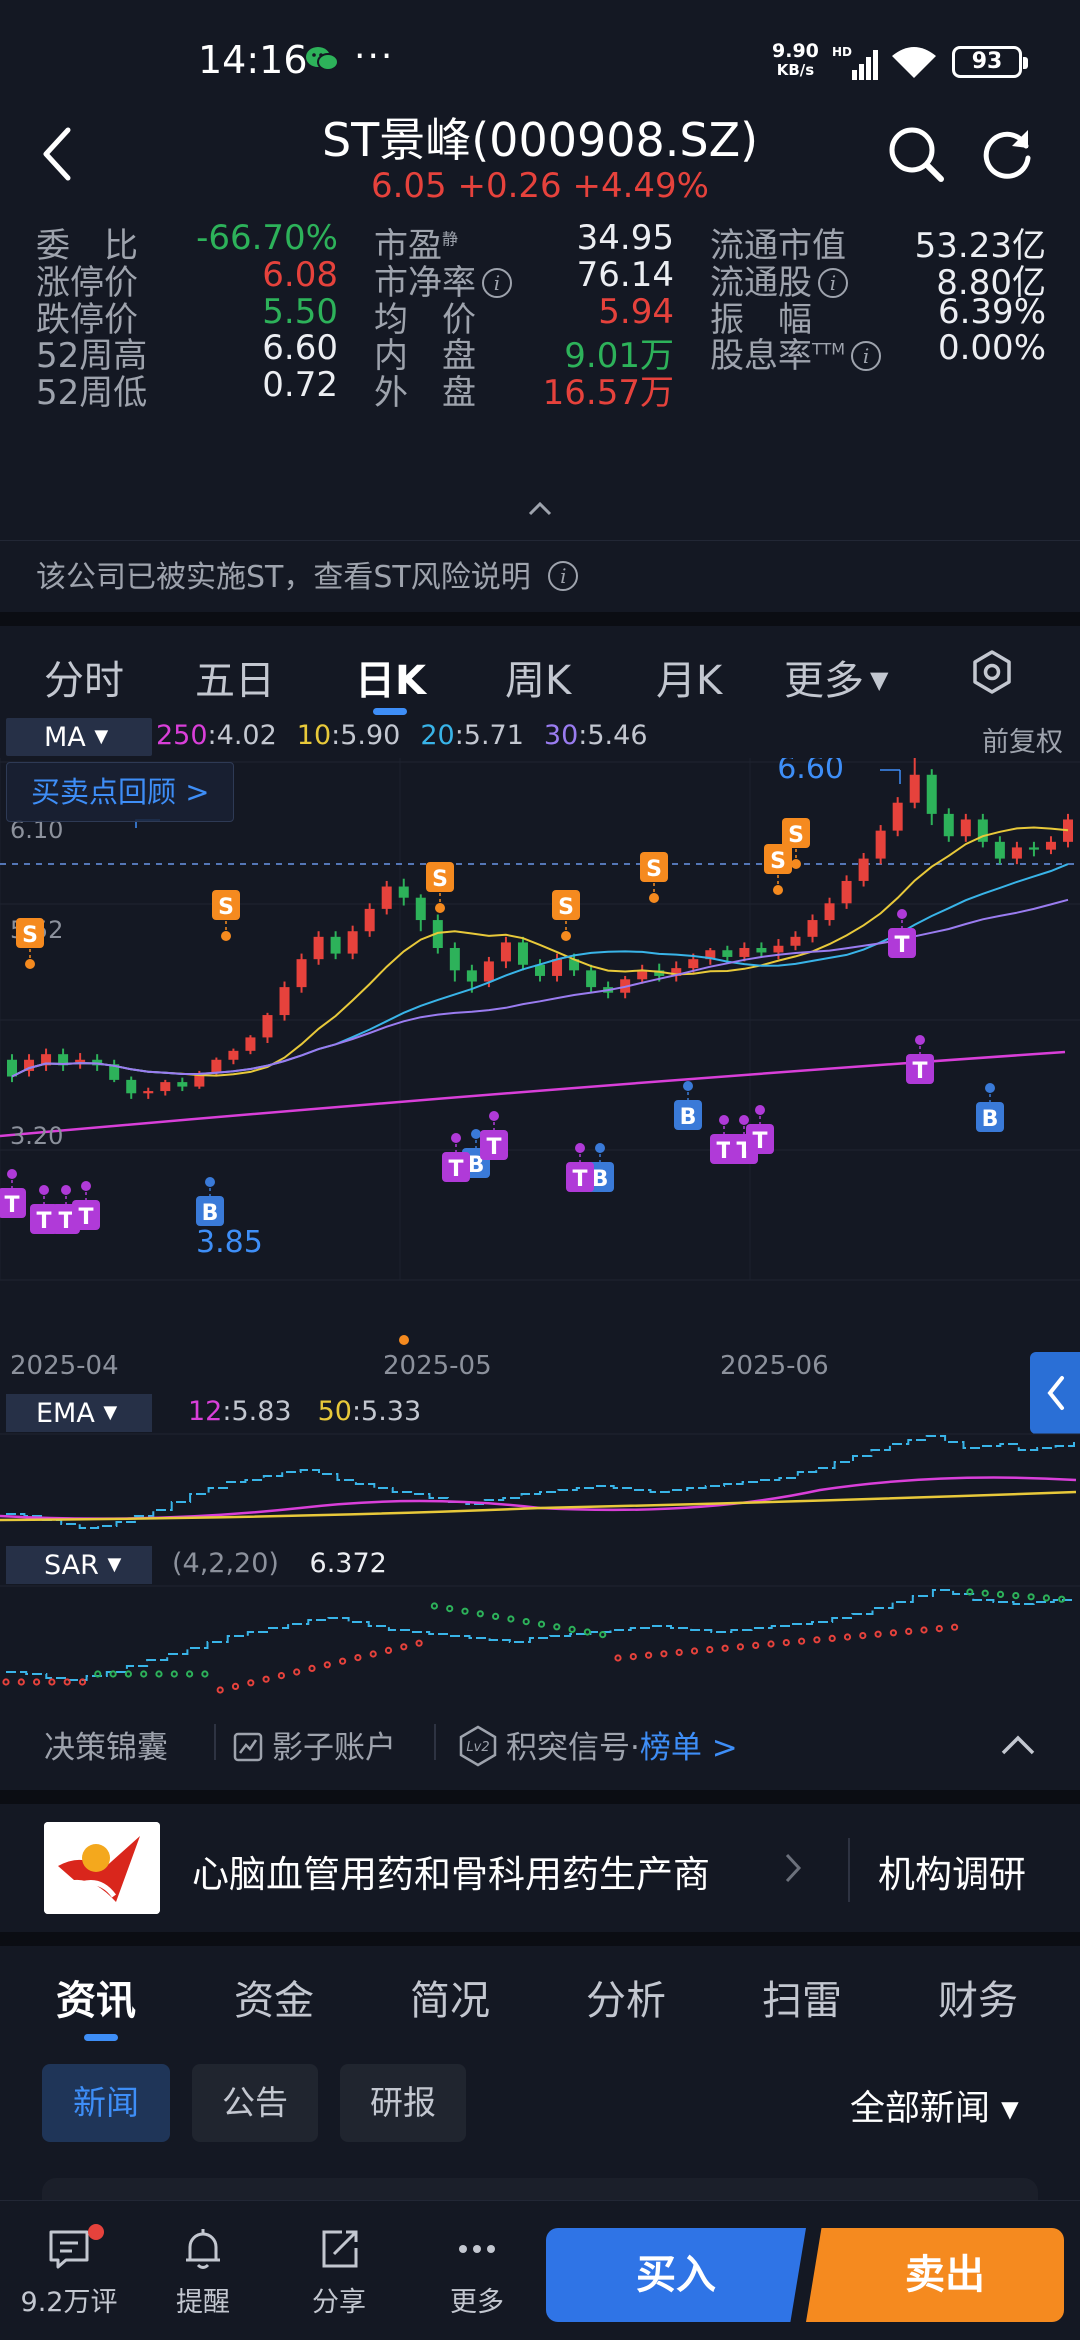 The height and width of the screenshot is (2340, 1080). Describe the element at coordinates (403, 2103) in the screenshot. I see `chip-research: 研报` at that location.